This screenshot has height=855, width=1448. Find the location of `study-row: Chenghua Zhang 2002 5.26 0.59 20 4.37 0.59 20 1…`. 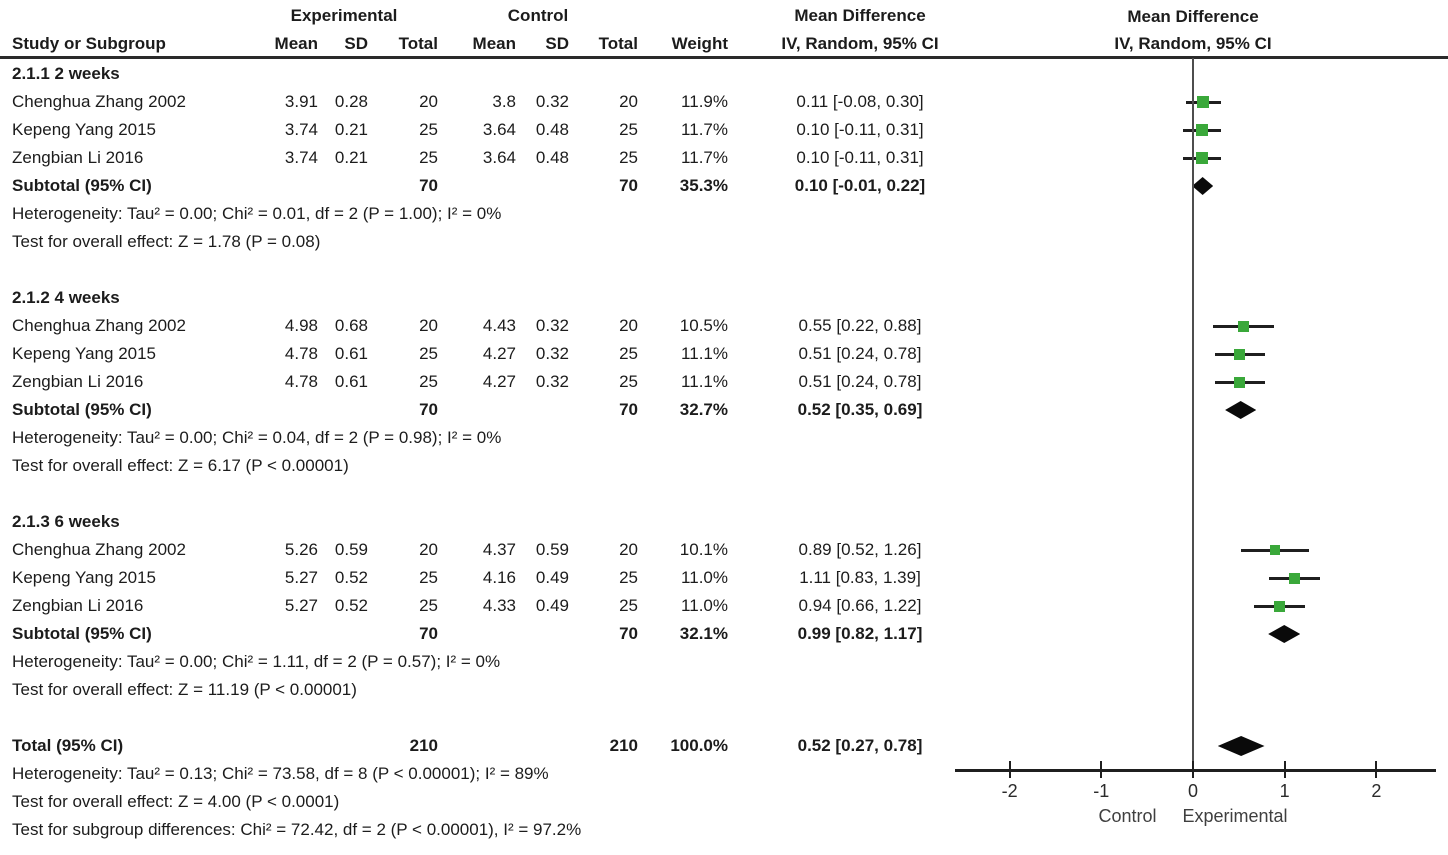

study-row: Chenghua Zhang 2002 5.26 0.59 20 4.37 0.59 20 1… is located at coordinates (724, 550).